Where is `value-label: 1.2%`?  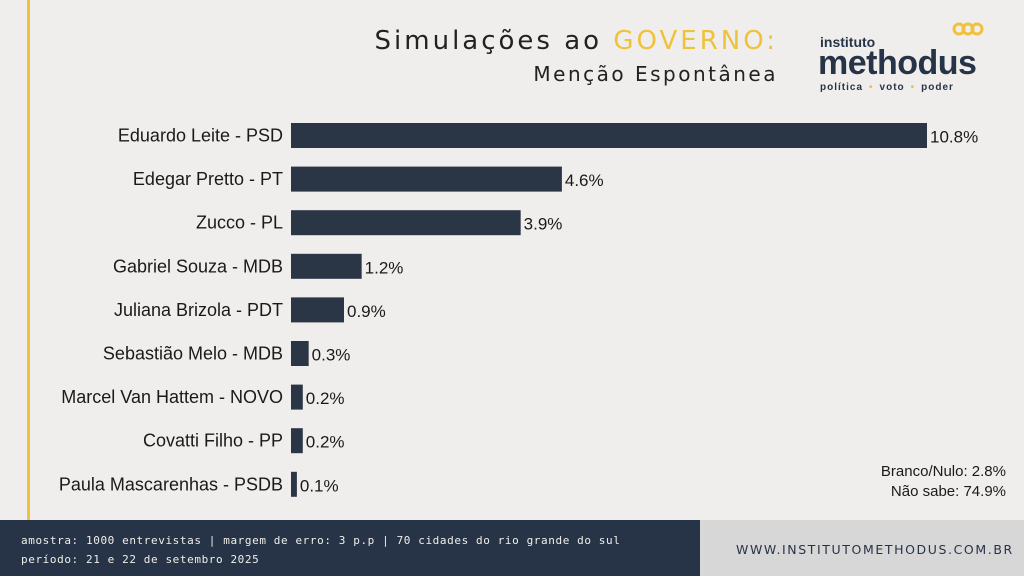 value-label: 1.2% is located at coordinates (384, 267).